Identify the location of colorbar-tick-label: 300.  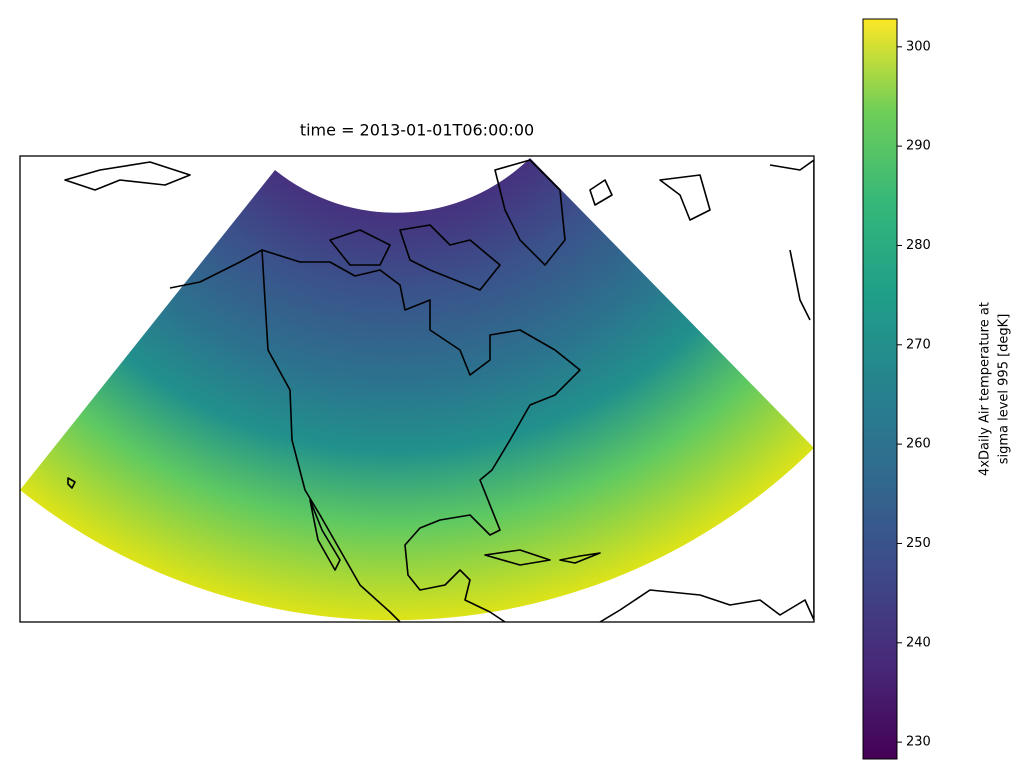
(918, 46).